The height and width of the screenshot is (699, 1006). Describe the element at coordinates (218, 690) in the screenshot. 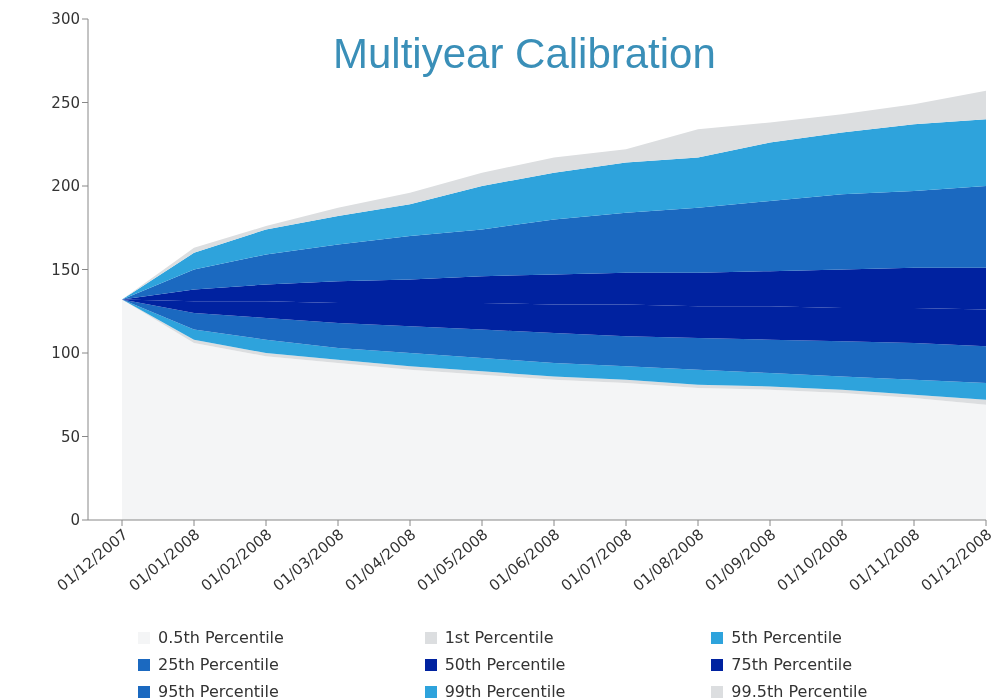

I see `legend-label: 95th Percentile` at that location.